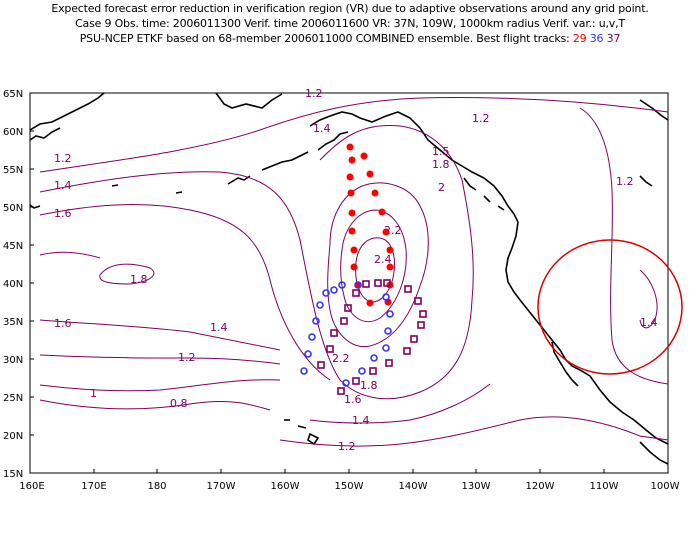 The width and height of the screenshot is (700, 540). Describe the element at coordinates (579, 38) in the screenshot. I see `track-red-label: 29` at that location.